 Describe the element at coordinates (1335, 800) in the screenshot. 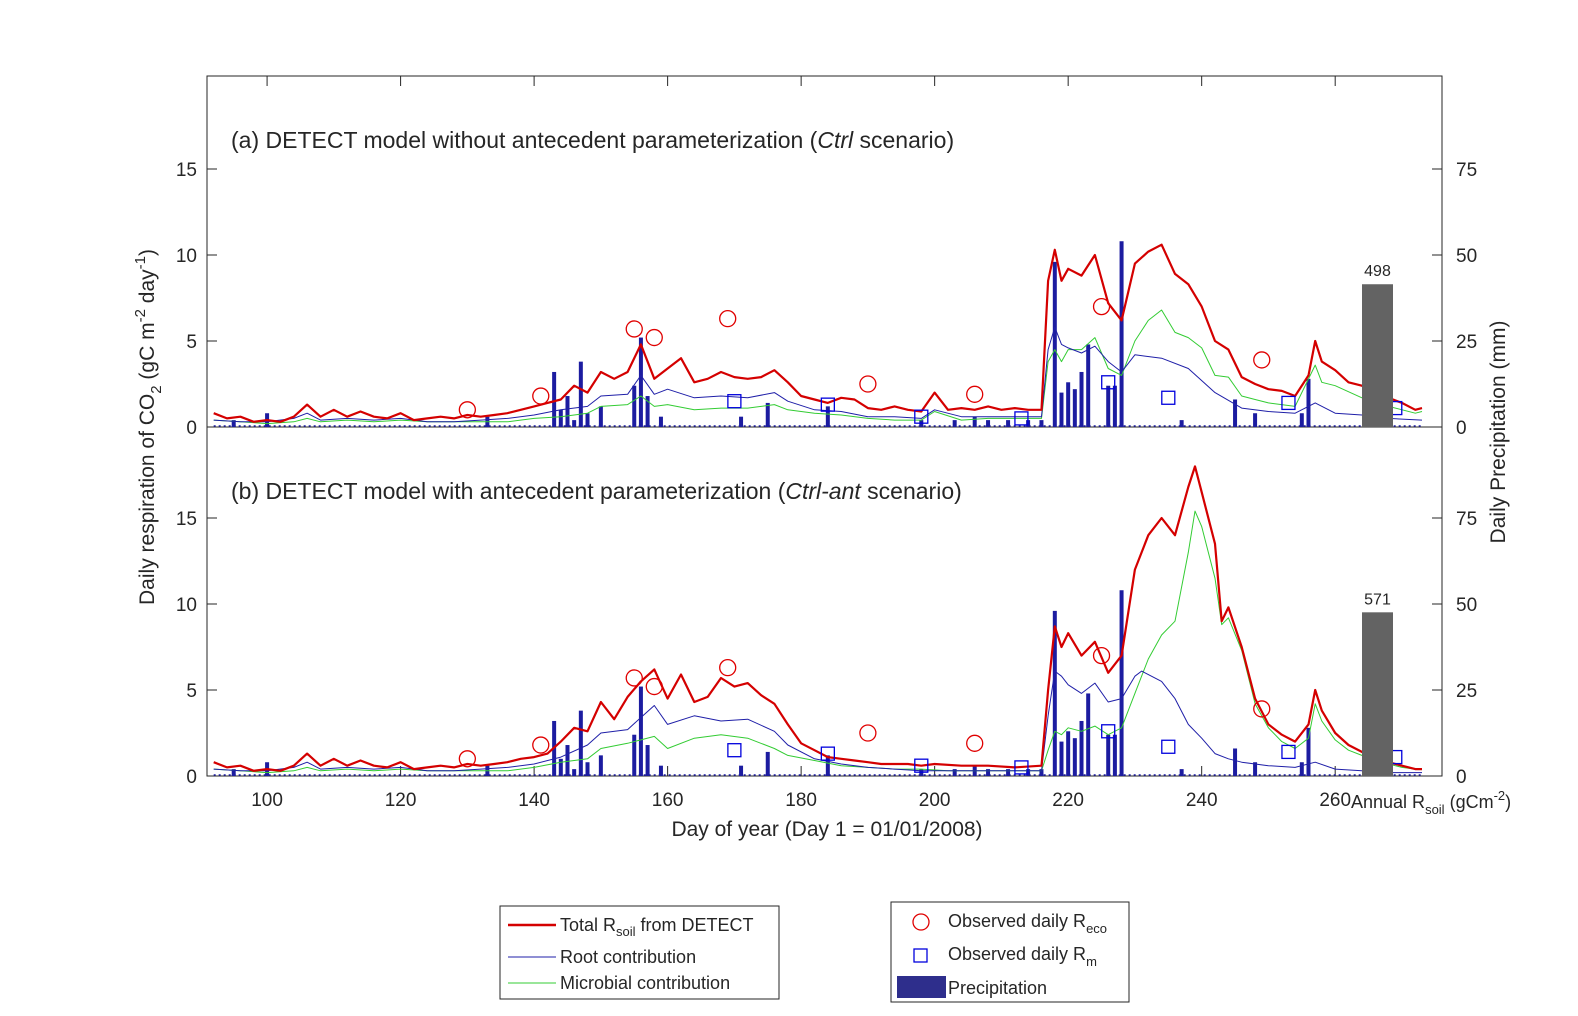

I see `x-tick-label-260: 260` at that location.